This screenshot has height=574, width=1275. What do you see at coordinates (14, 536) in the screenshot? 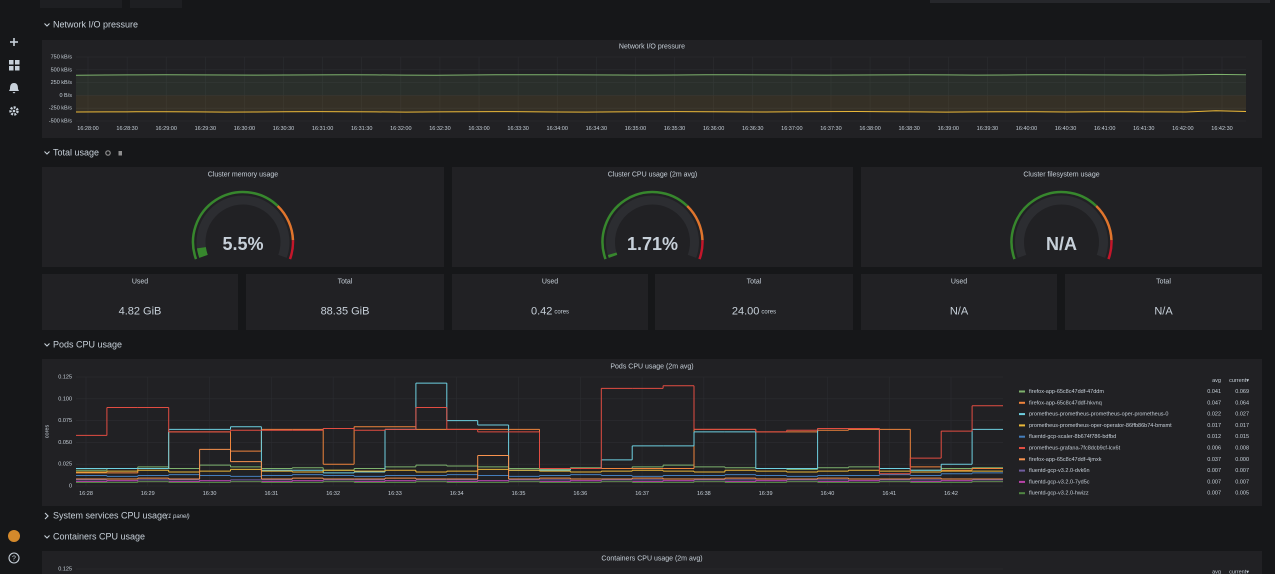
I see `user-avatar` at bounding box center [14, 536].